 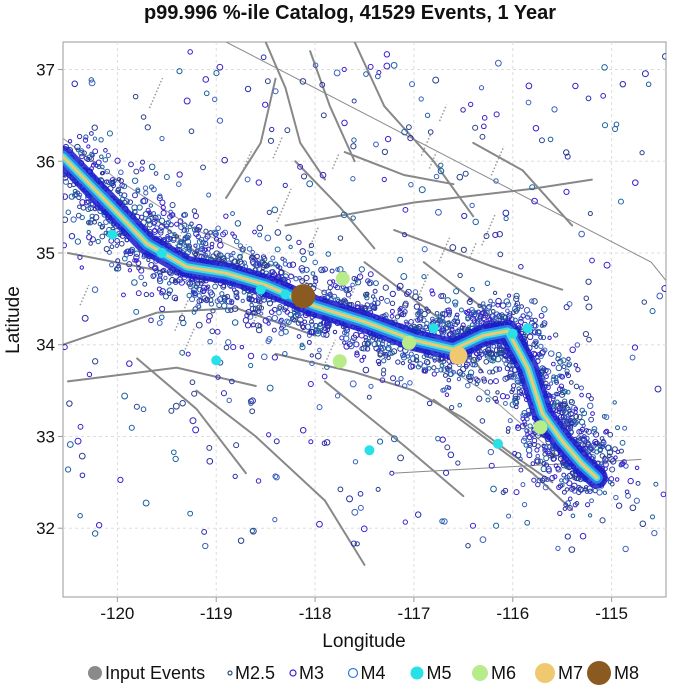 What do you see at coordinates (45, 345) in the screenshot?
I see `y-tick-label: 34` at bounding box center [45, 345].